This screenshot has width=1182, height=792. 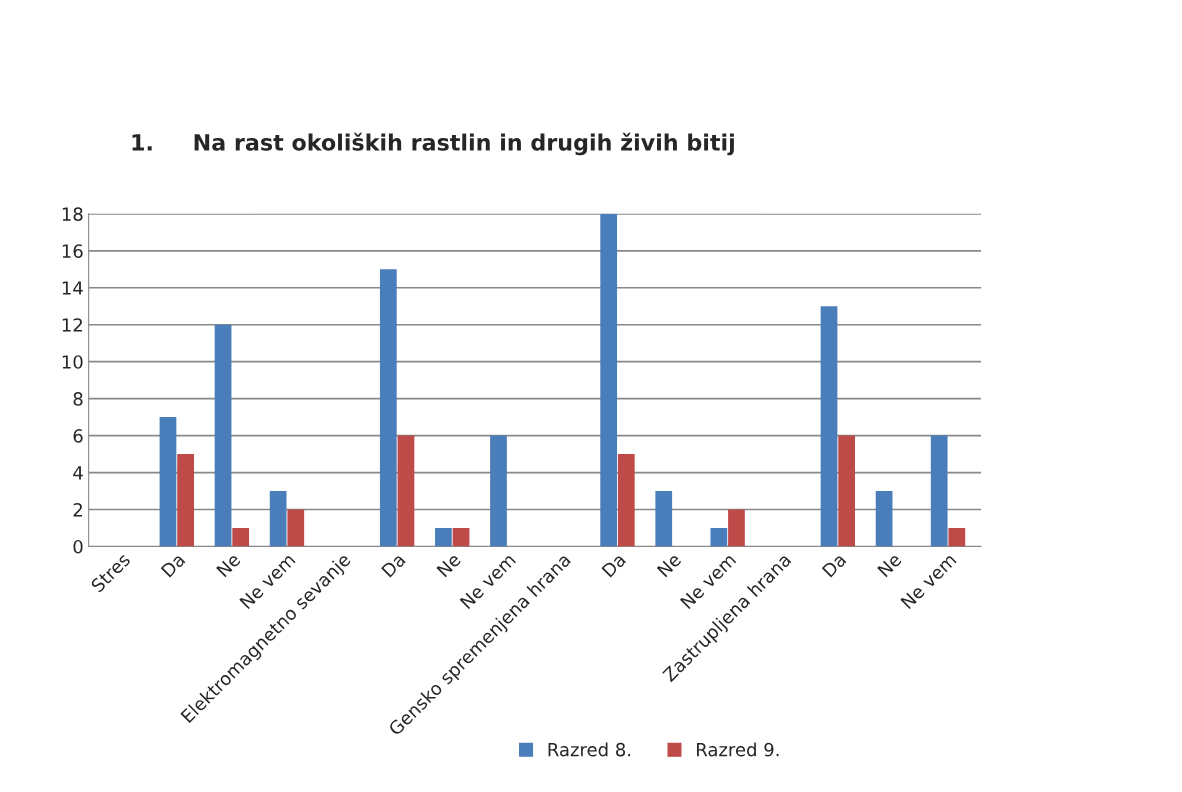 I want to click on y-tick-label: 18, so click(x=72, y=214).